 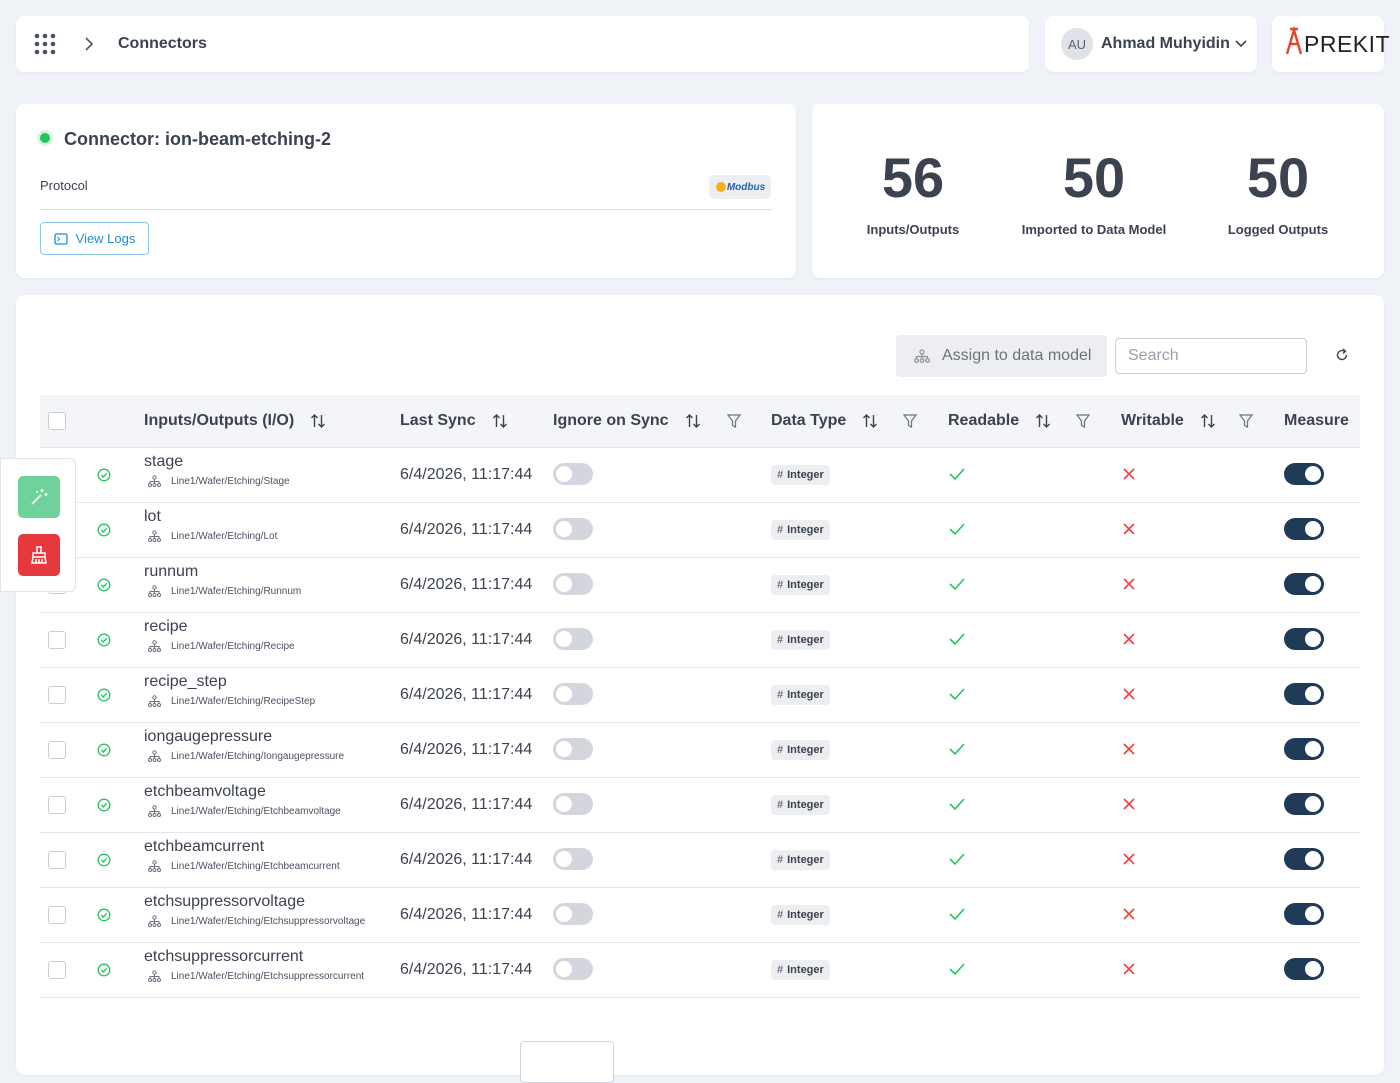 I want to click on stat: 56 Inputs/Outputs, so click(x=913, y=191).